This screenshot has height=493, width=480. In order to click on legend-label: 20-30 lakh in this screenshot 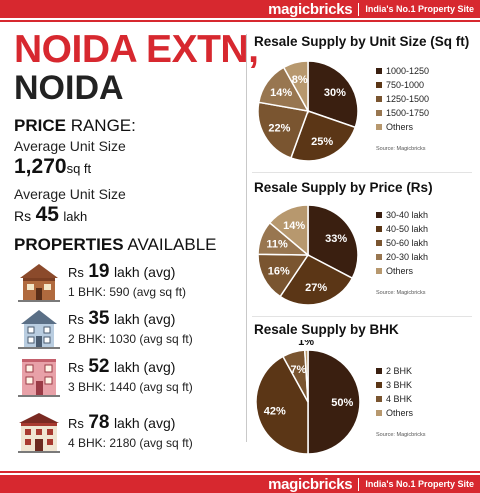, I will do `click(407, 257)`.